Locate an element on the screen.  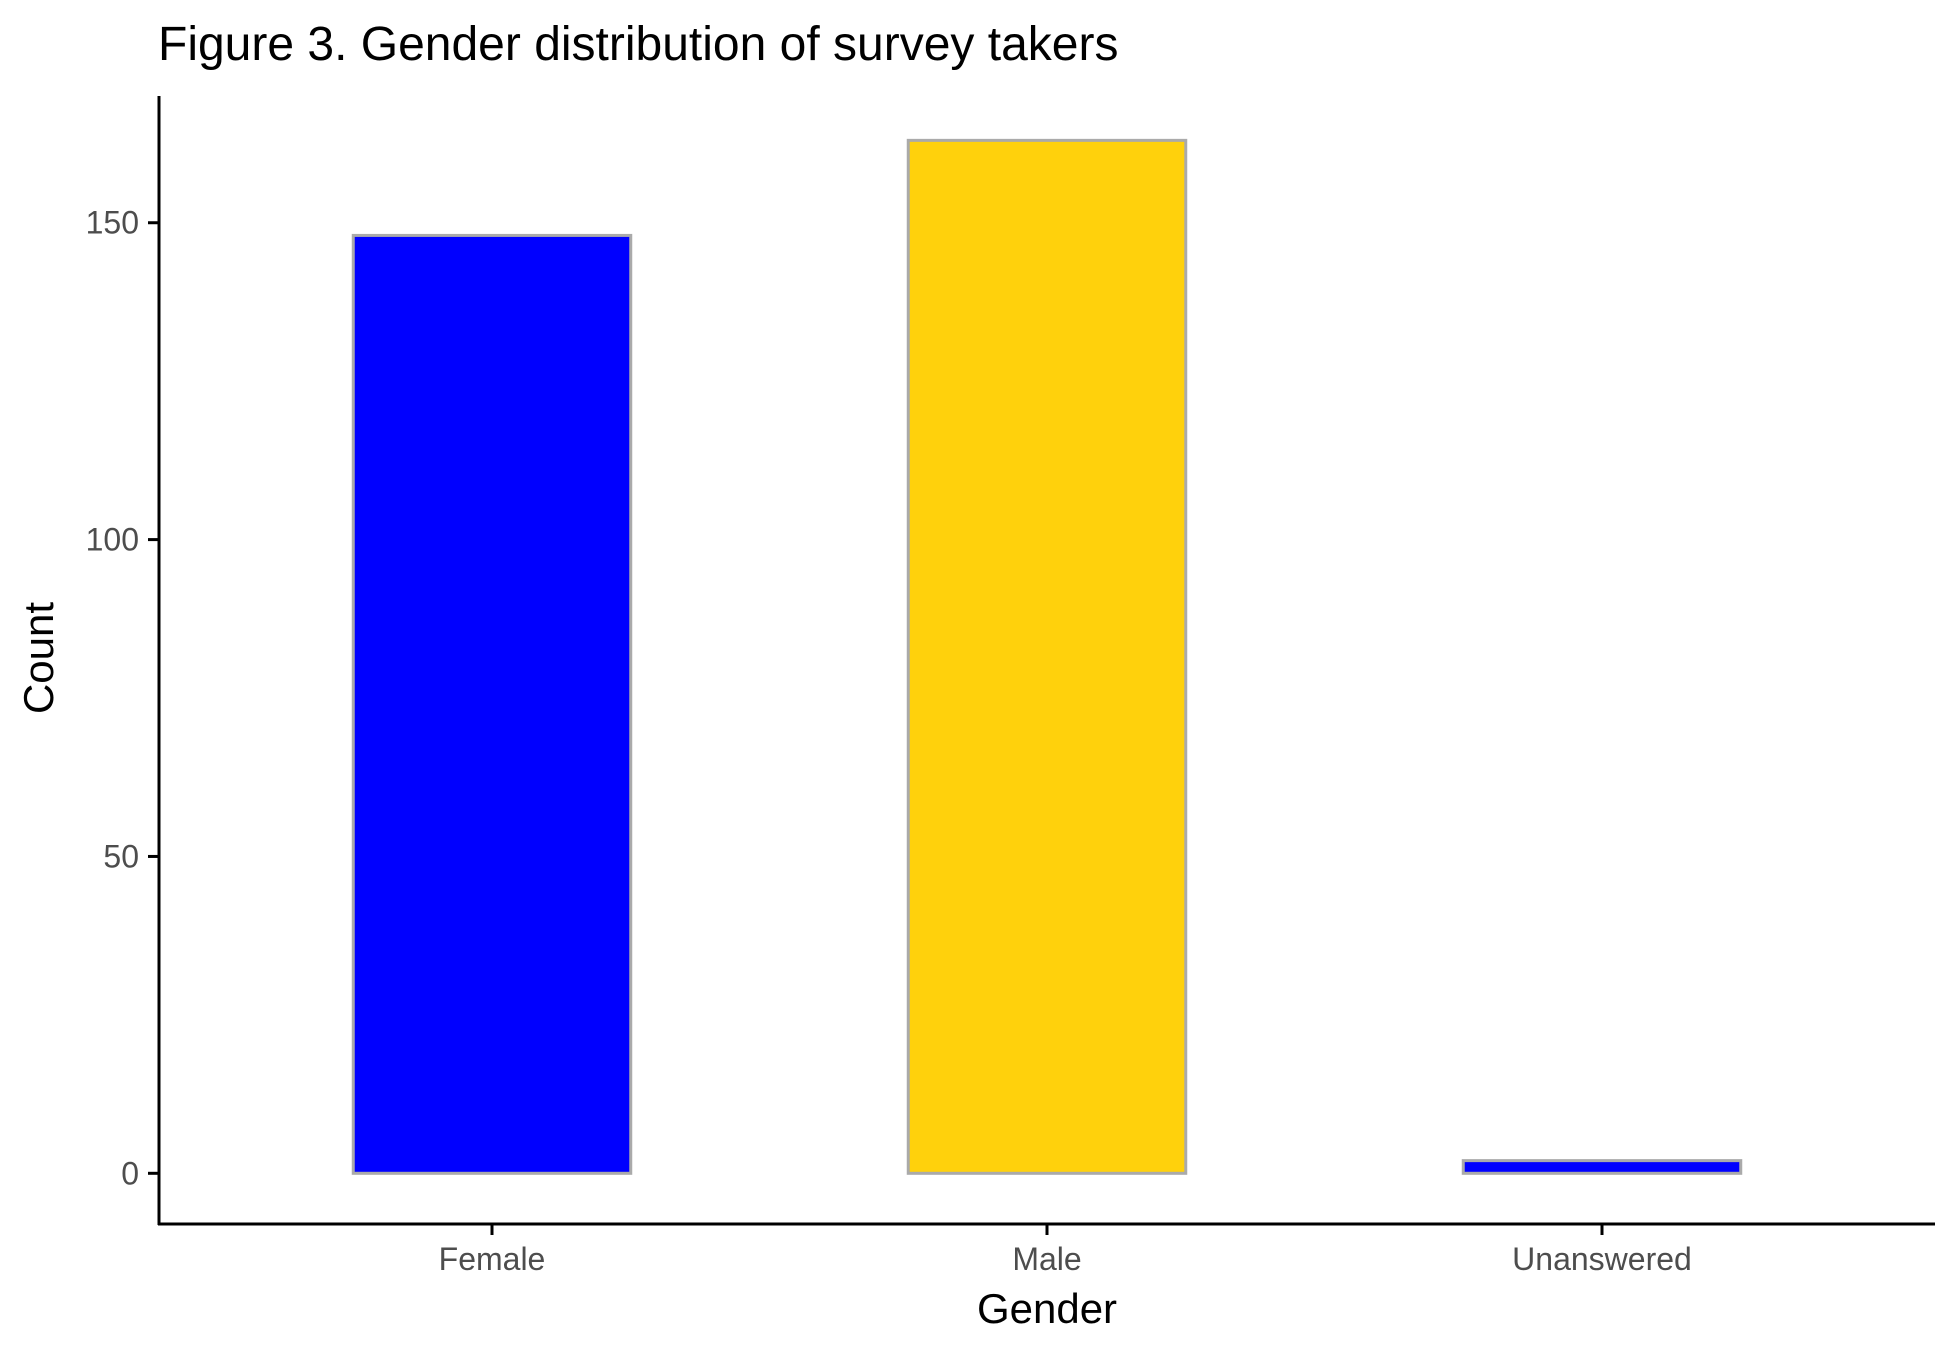
x-tick-label: Male is located at coordinates (1046, 1259).